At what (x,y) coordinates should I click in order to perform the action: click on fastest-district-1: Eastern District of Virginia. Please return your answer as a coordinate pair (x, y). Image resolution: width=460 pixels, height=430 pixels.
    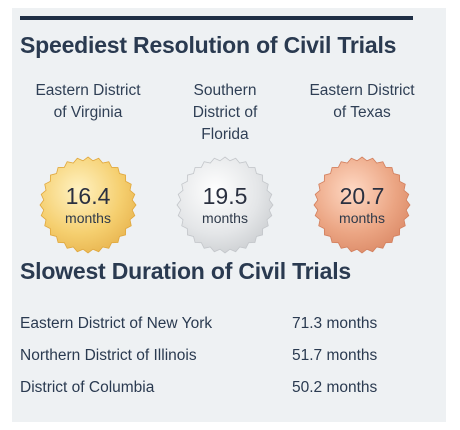
    Looking at the image, I should click on (88, 101).